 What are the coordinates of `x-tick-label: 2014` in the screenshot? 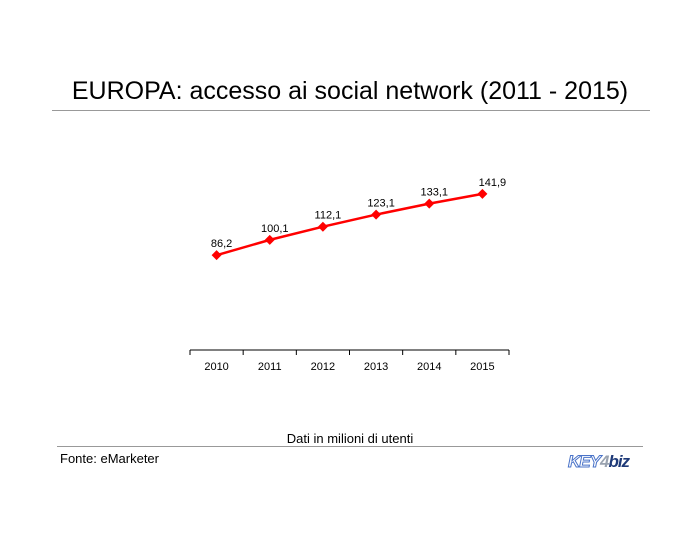 It's located at (429, 367).